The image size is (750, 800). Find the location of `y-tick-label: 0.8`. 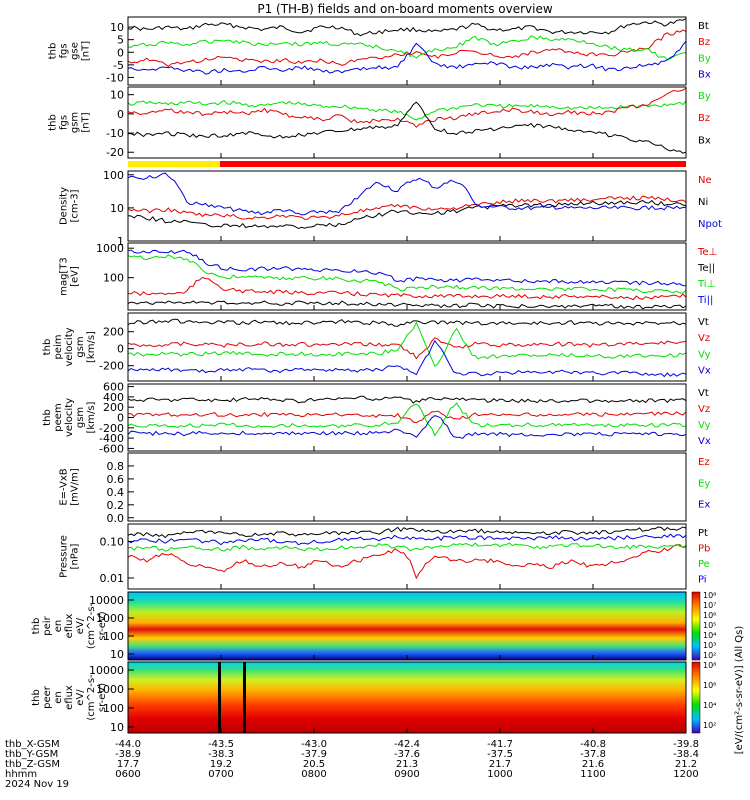

y-tick-label: 0.8 is located at coordinates (116, 466).